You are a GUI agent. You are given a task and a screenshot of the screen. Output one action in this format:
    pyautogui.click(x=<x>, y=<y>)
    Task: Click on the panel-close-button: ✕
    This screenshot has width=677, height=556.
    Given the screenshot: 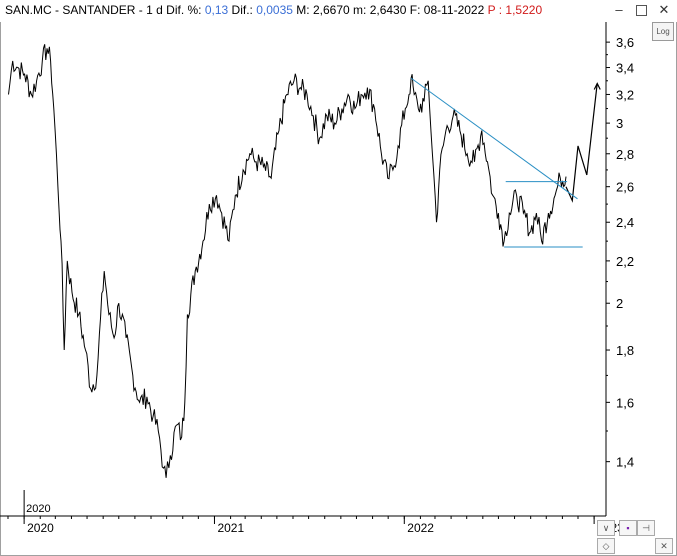 What is the action you would take?
    pyautogui.click(x=664, y=546)
    